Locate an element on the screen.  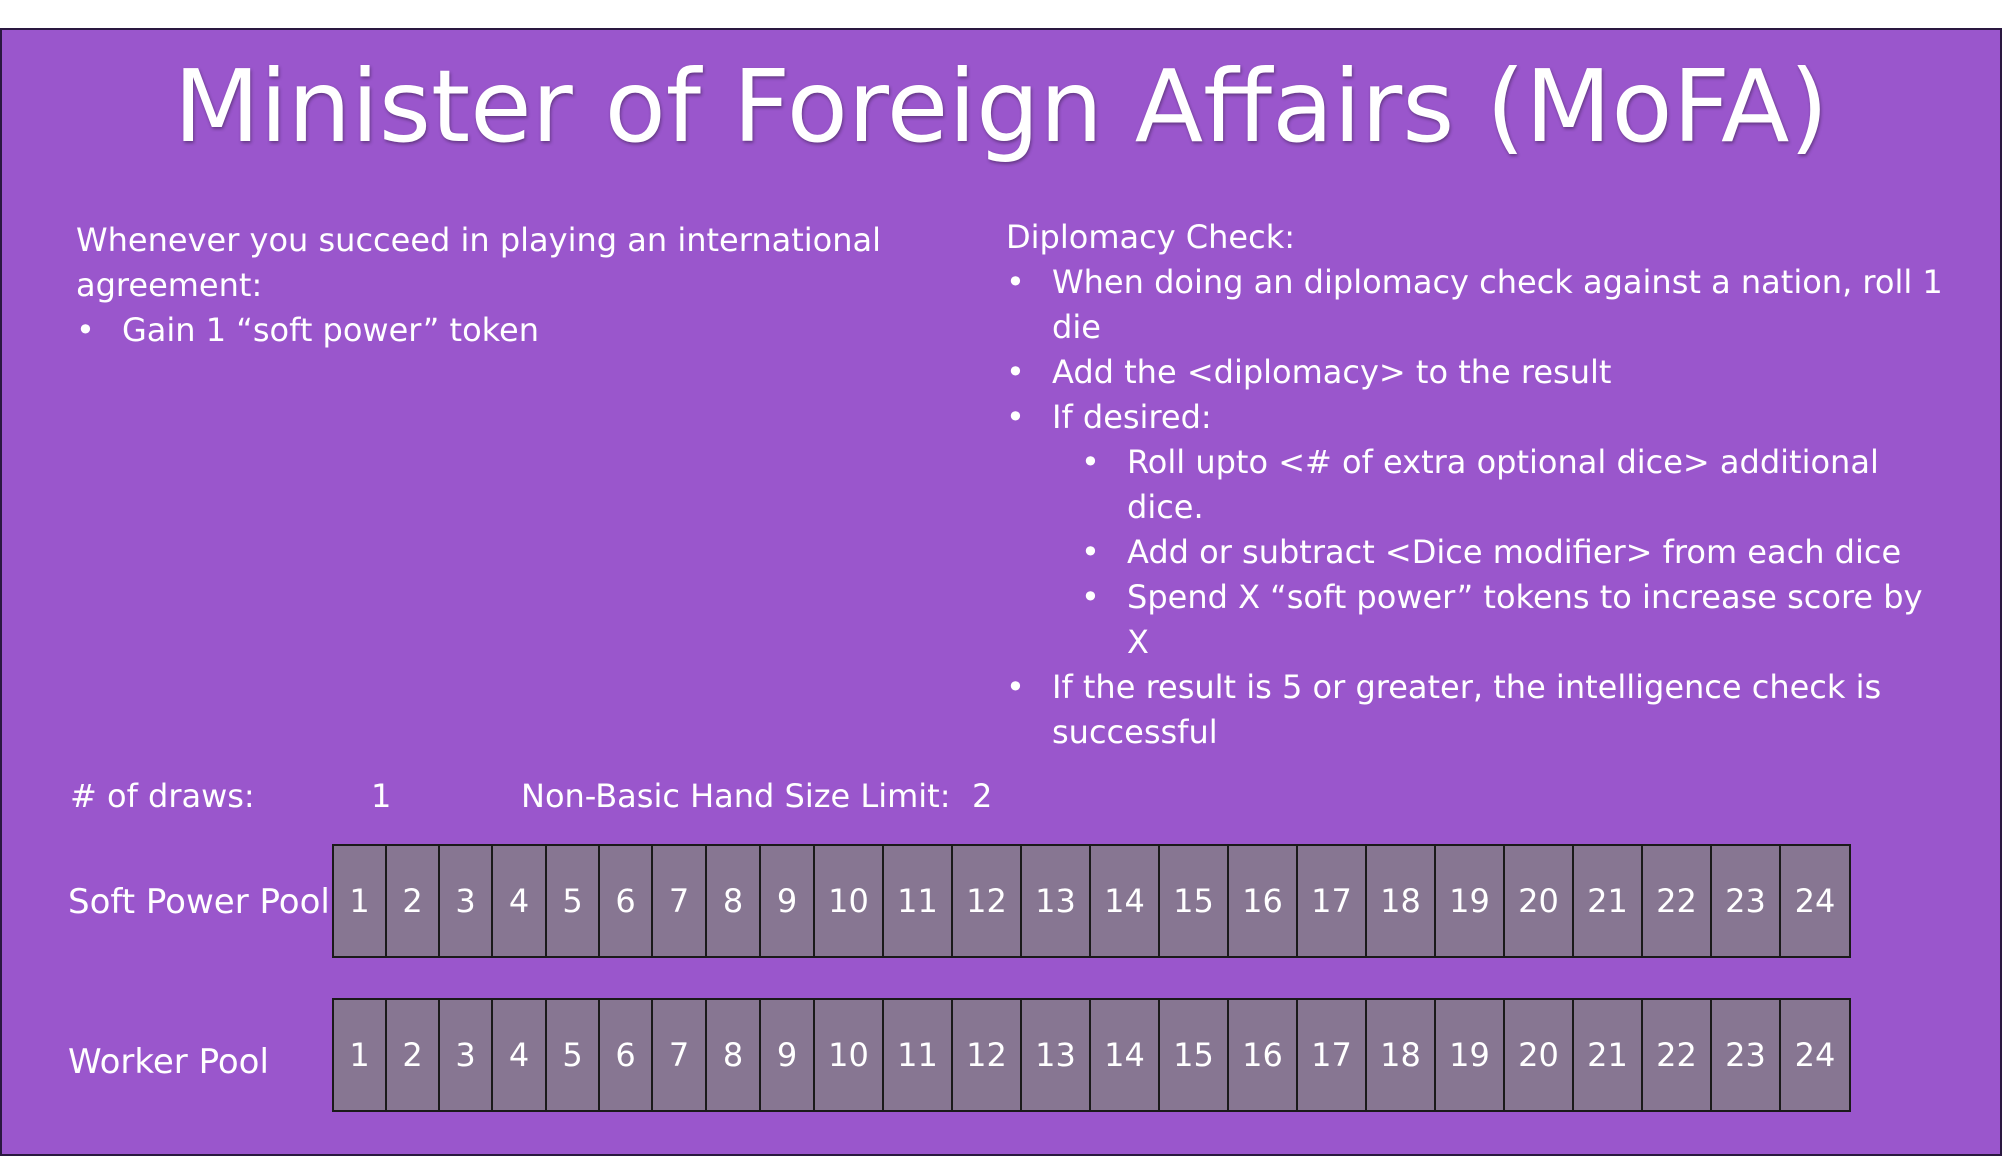
worker-cell-6: 6 is located at coordinates (625, 1055).